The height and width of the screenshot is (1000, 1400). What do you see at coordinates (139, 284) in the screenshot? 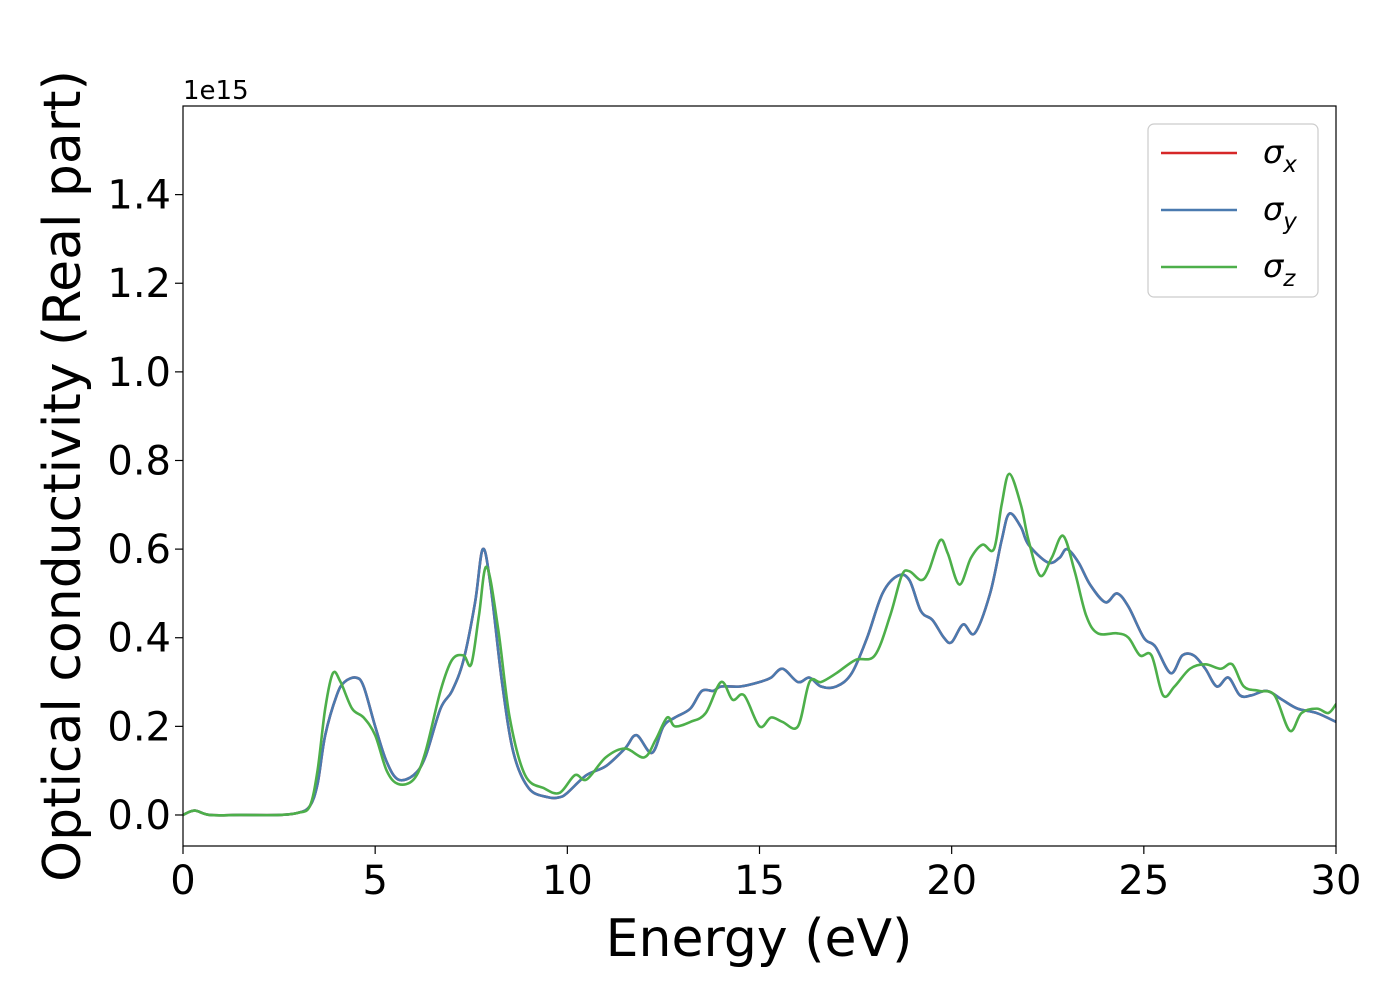
I see `y-tick-label: 1.2` at bounding box center [139, 284].